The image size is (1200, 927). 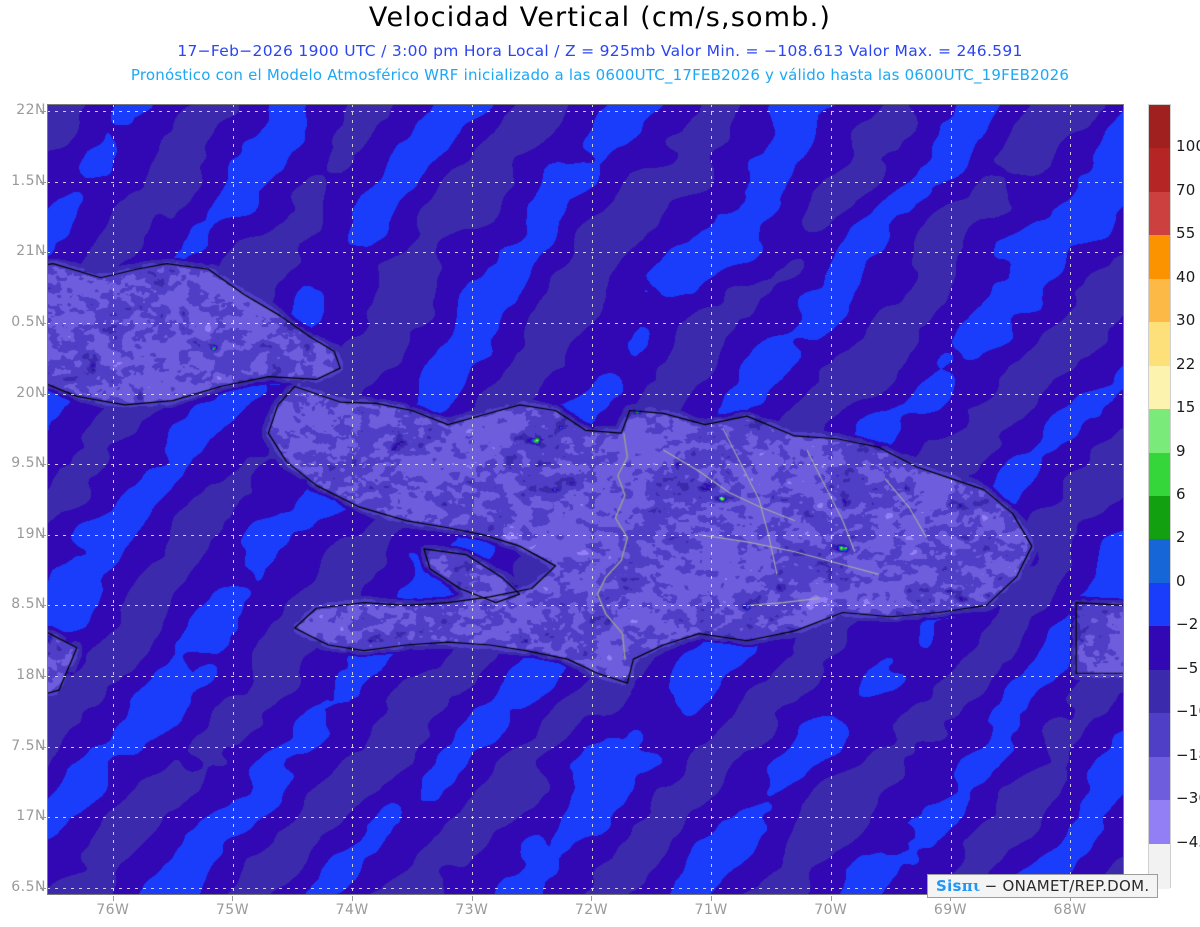 I want to click on colorbar-tick-30: 30, so click(x=1186, y=320).